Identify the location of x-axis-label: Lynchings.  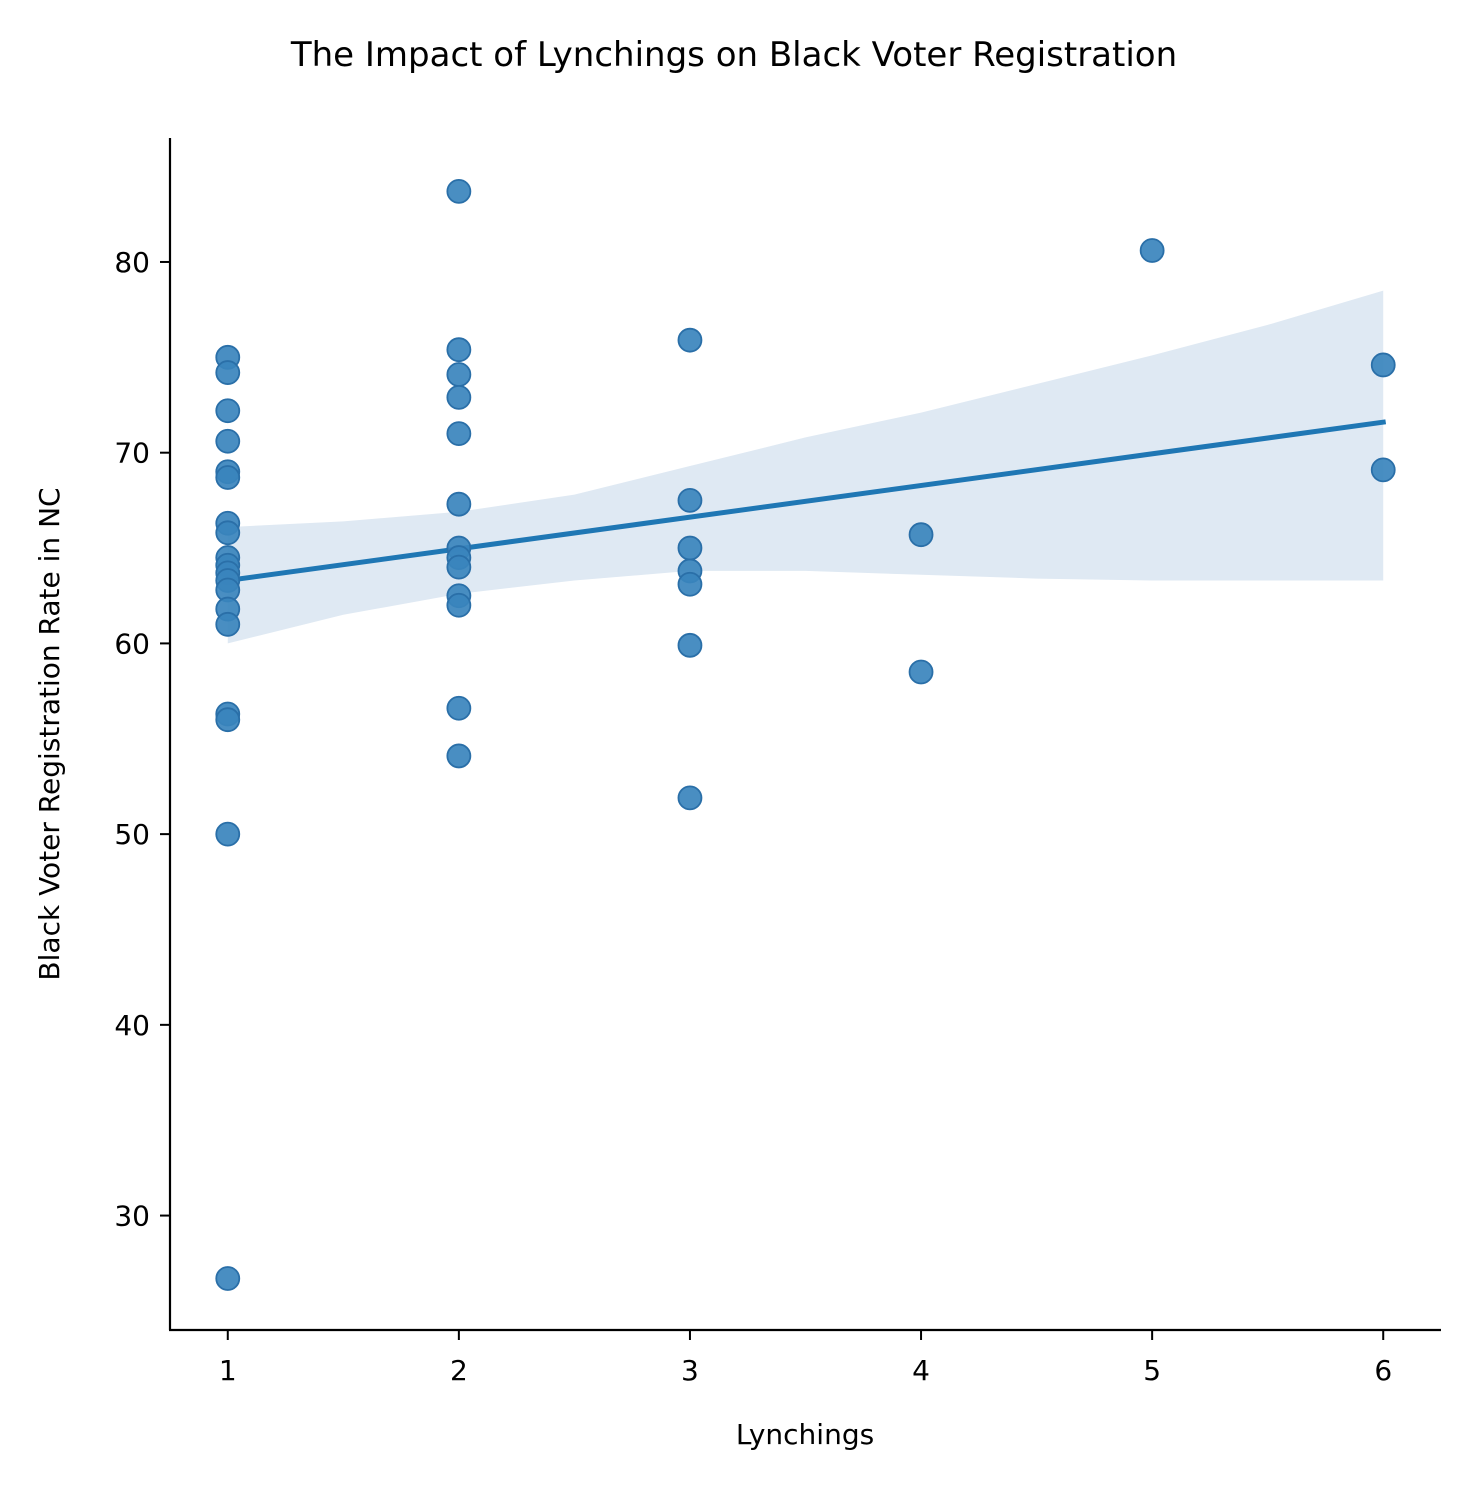
(805, 1434).